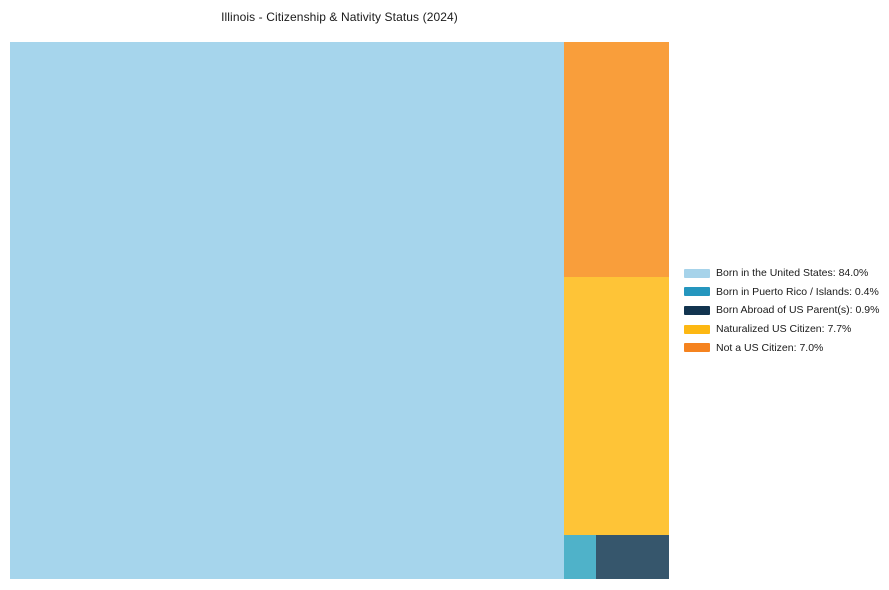 The height and width of the screenshot is (590, 889). What do you see at coordinates (792, 273) in the screenshot?
I see `legend-label: Born in the United States: 84.0%` at bounding box center [792, 273].